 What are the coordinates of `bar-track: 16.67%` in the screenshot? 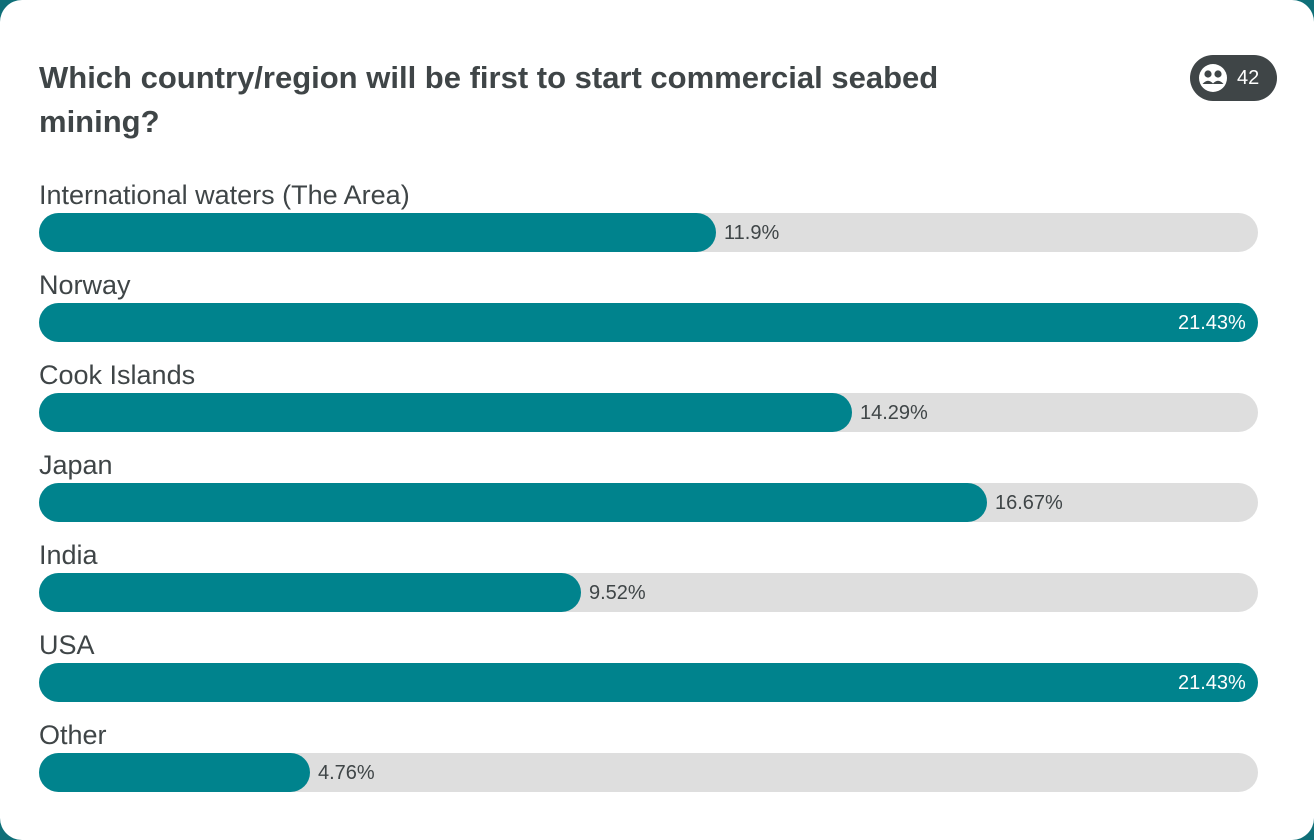 It's located at (648, 502).